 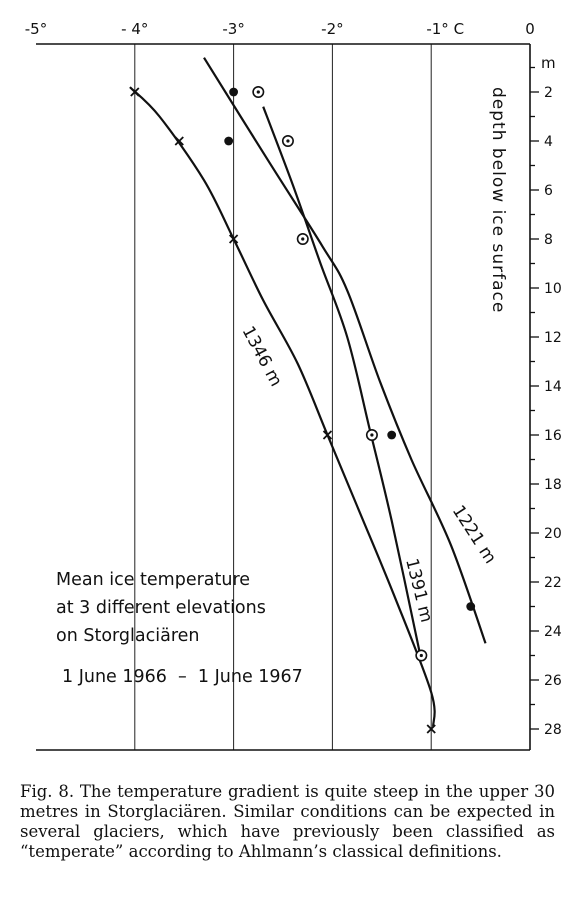 What do you see at coordinates (553, 387) in the screenshot?
I see `y-tick-label: 14` at bounding box center [553, 387].